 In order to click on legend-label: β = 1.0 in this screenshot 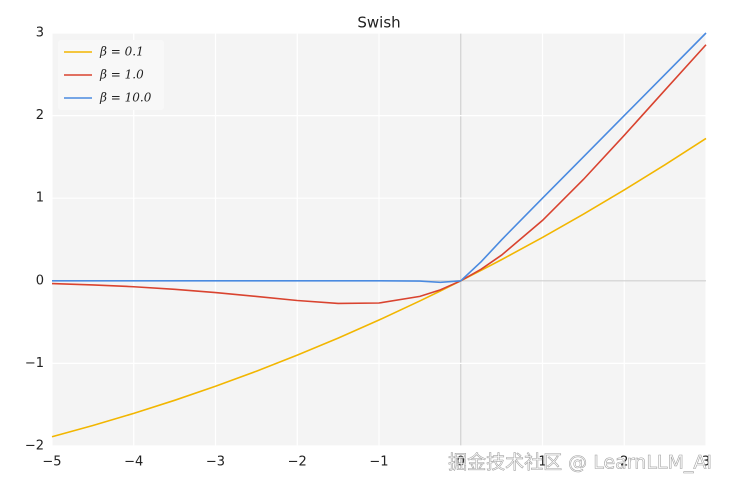, I will do `click(121, 75)`.